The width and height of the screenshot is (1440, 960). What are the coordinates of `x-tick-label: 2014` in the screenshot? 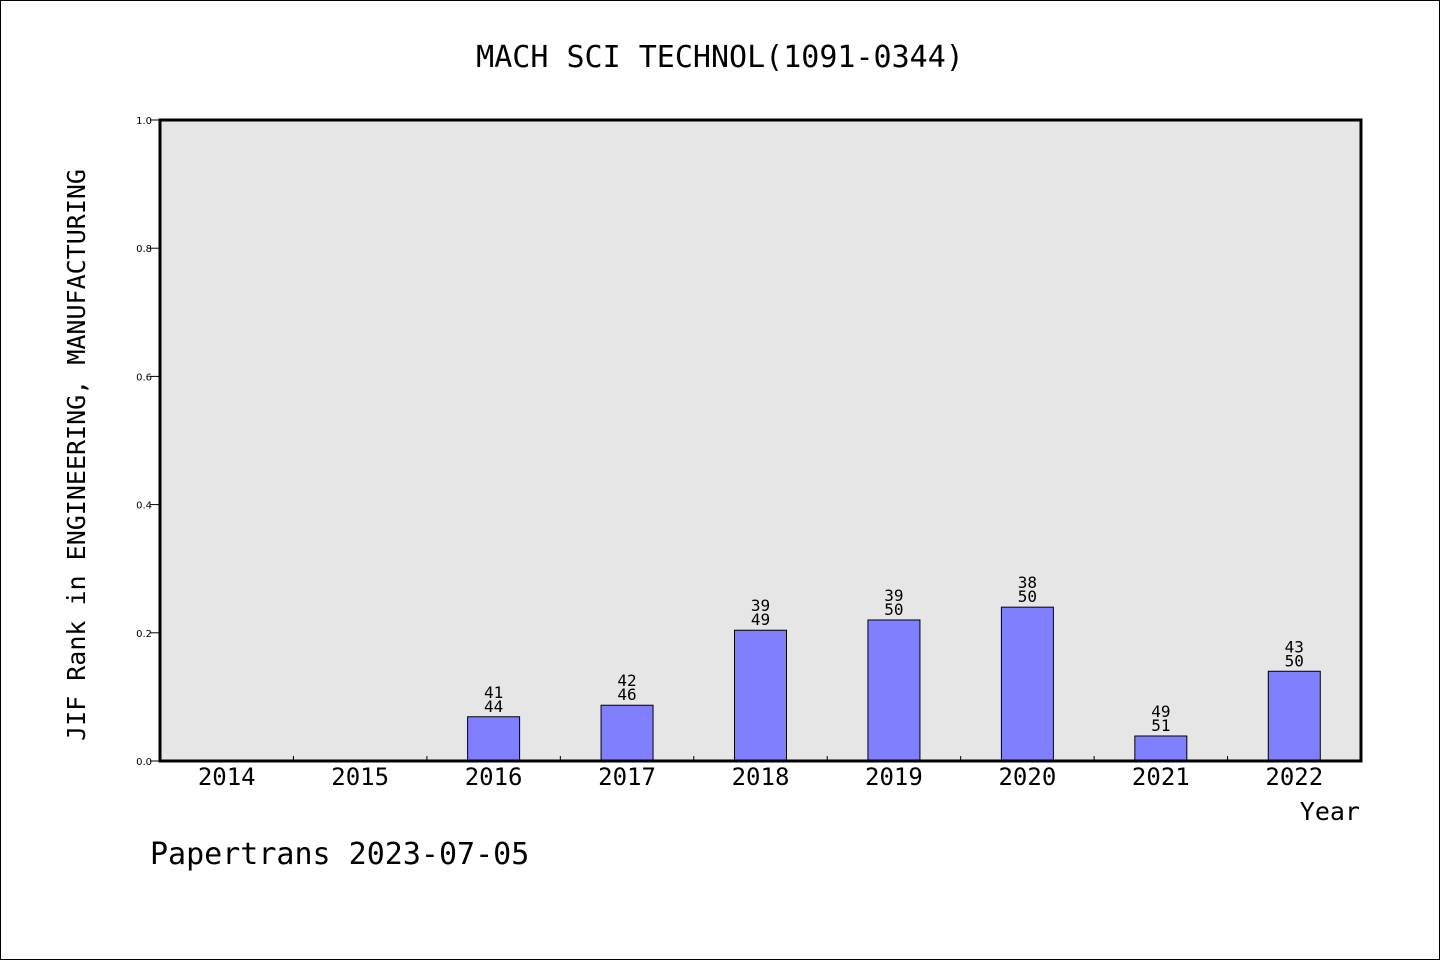 It's located at (227, 777).